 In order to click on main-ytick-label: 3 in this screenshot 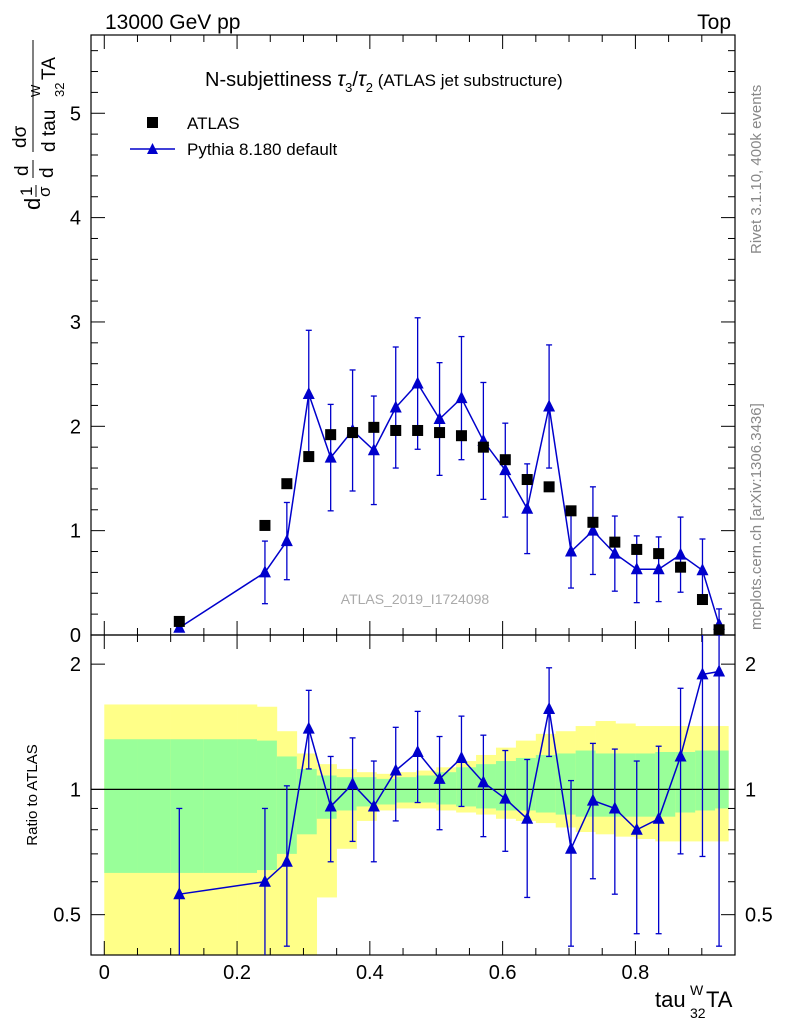, I will do `click(75, 323)`.